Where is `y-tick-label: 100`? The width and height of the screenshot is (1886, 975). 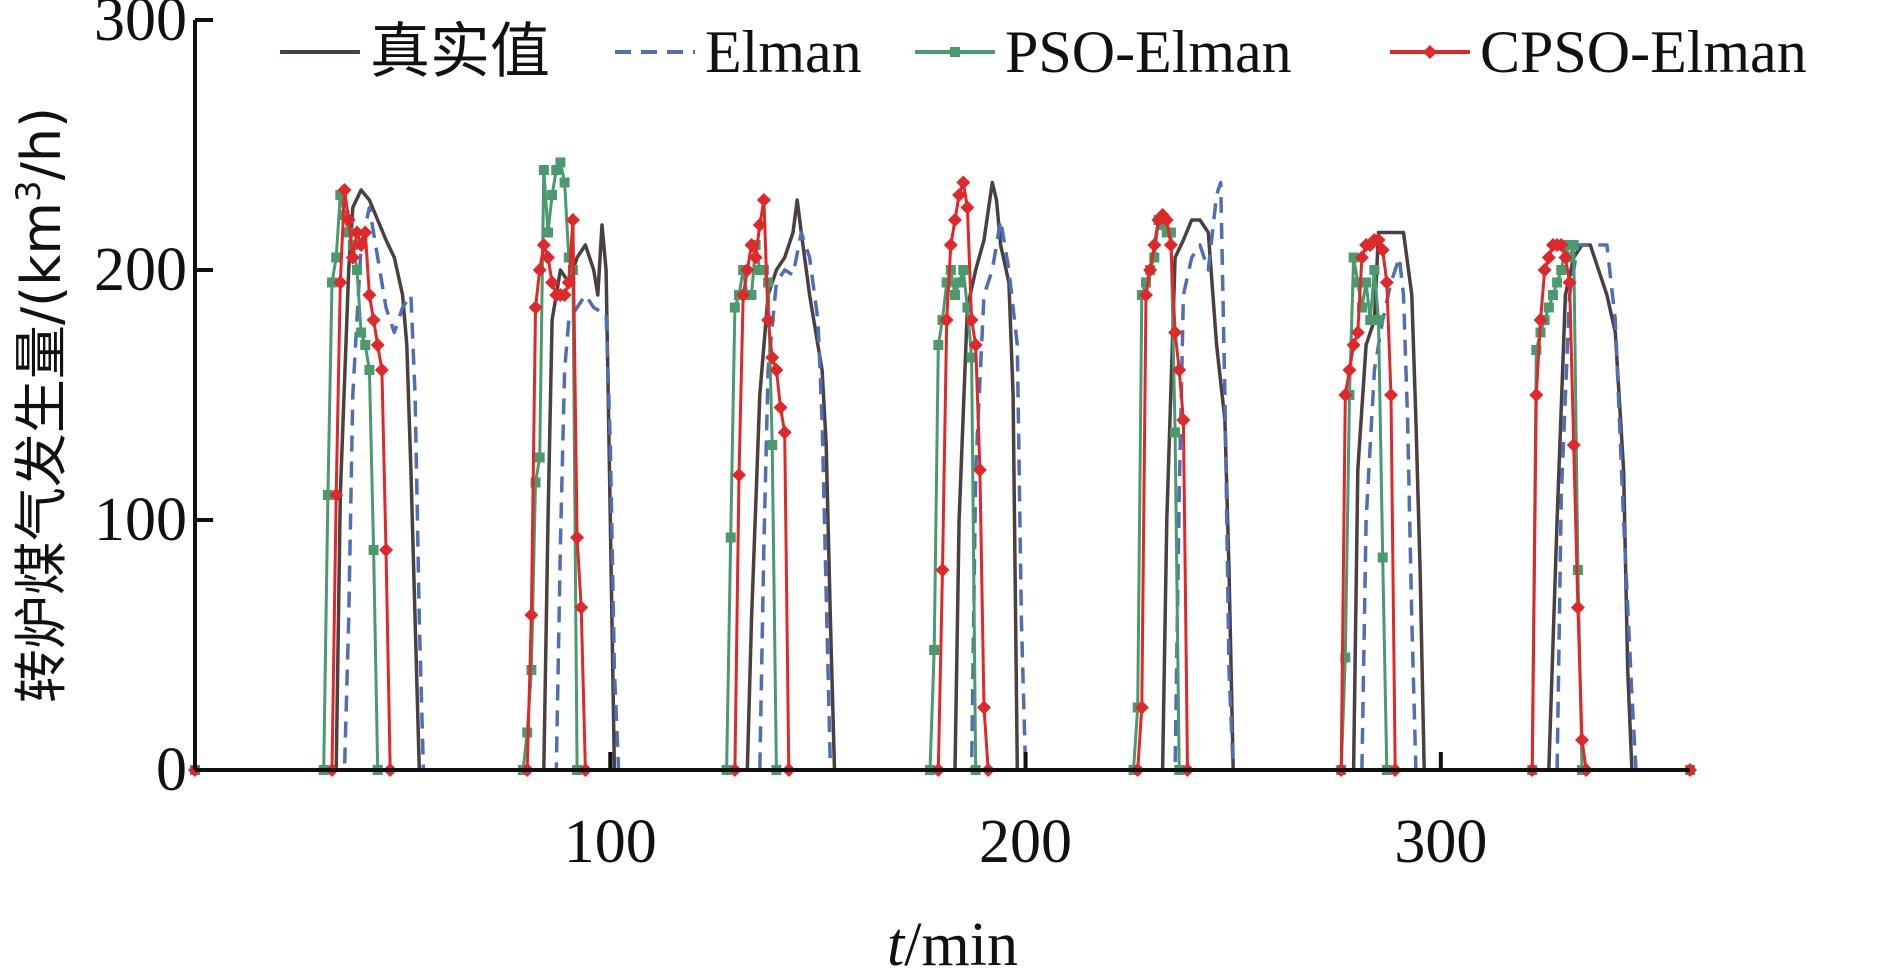
y-tick-label: 100 is located at coordinates (140, 520).